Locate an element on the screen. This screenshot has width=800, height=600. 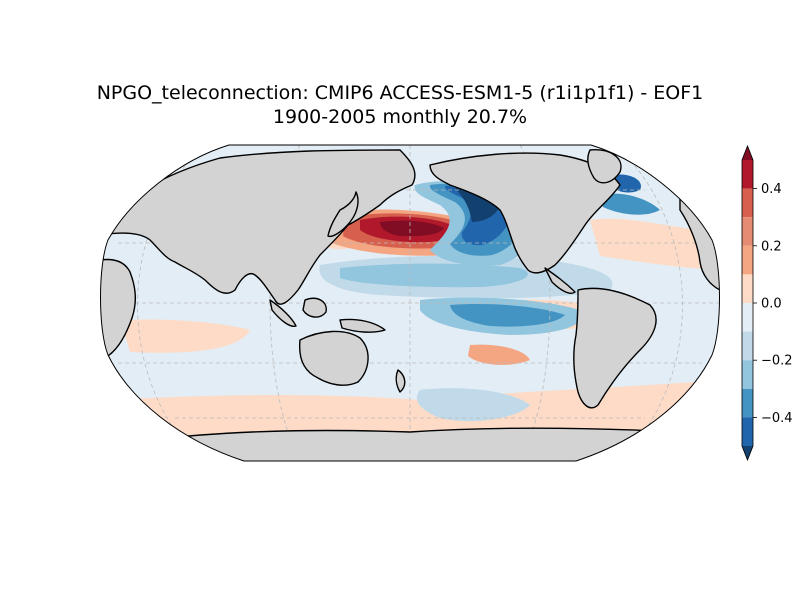
land-north-america is located at coordinates (525, 213).